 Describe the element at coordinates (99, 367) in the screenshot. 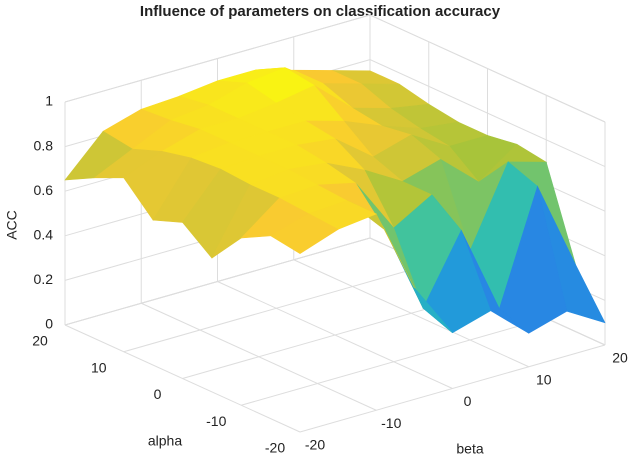

I see `x-tick-label: 10` at that location.